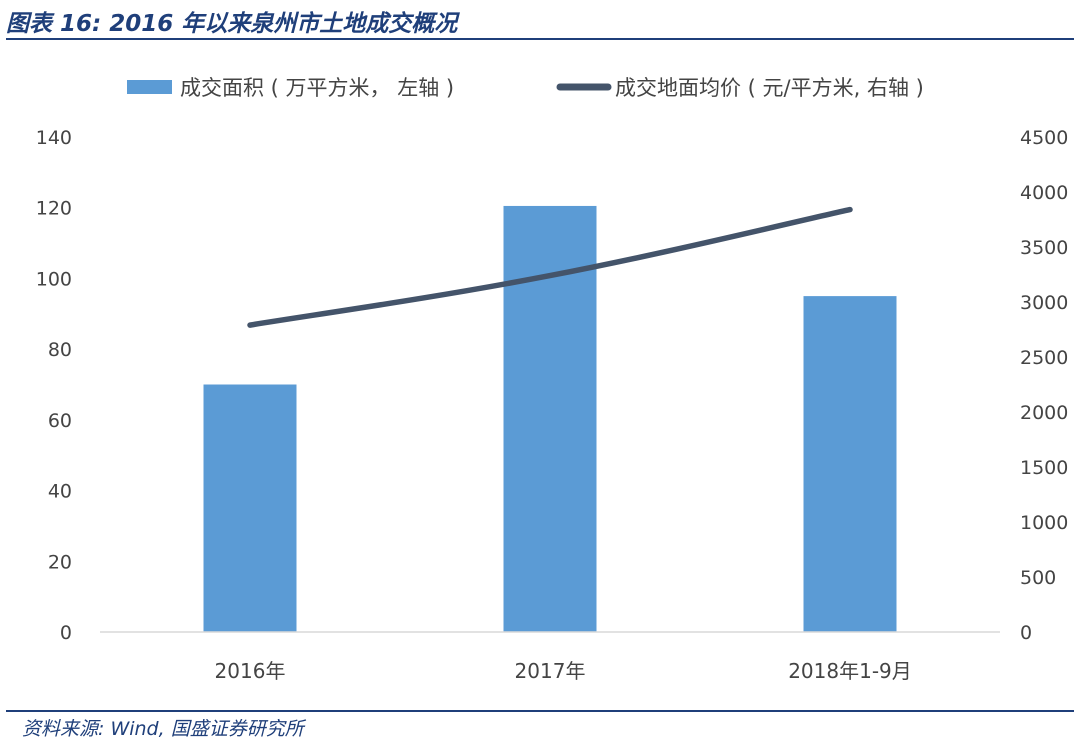 This screenshot has height=744, width=1080. I want to click on legend-label-price: 成交地面均价 ( 元/平方米, 右轴 ), so click(769, 88).